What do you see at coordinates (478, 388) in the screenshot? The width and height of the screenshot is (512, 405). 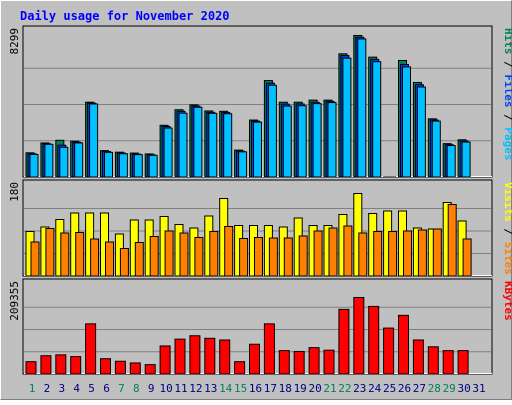 I see `x-label-day-31: 31` at bounding box center [478, 388].